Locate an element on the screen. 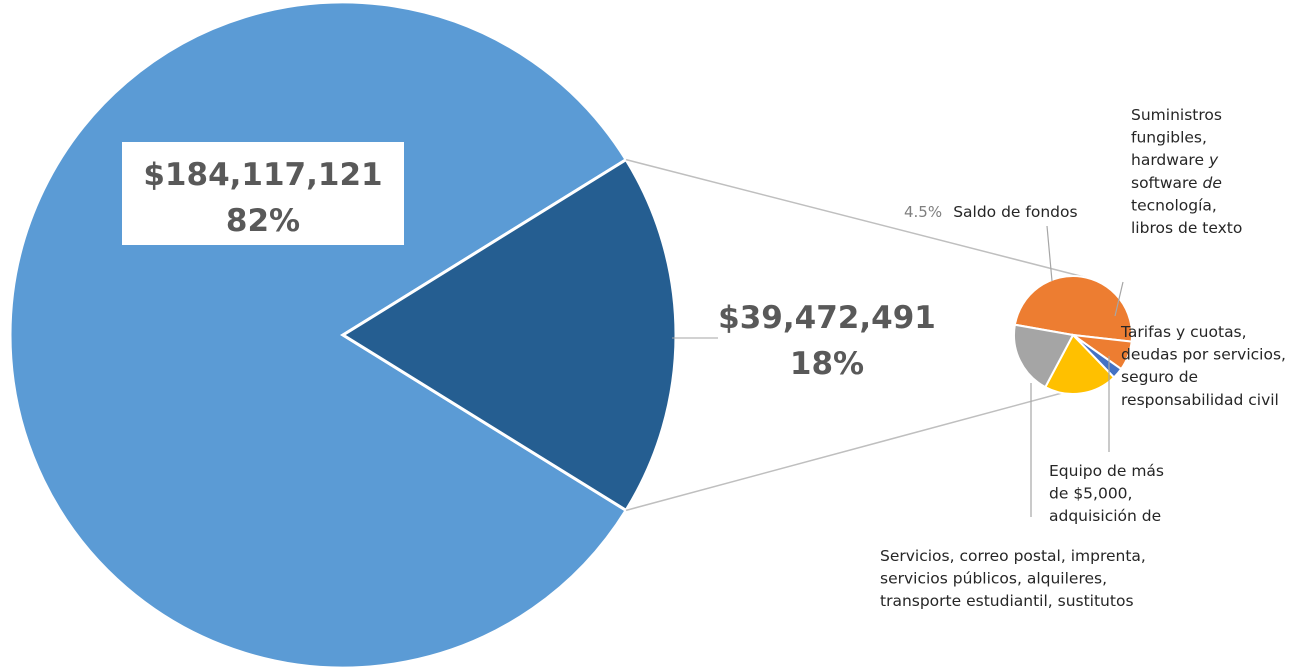  breakdown-slice-servicios is located at coordinates (1073, 309).